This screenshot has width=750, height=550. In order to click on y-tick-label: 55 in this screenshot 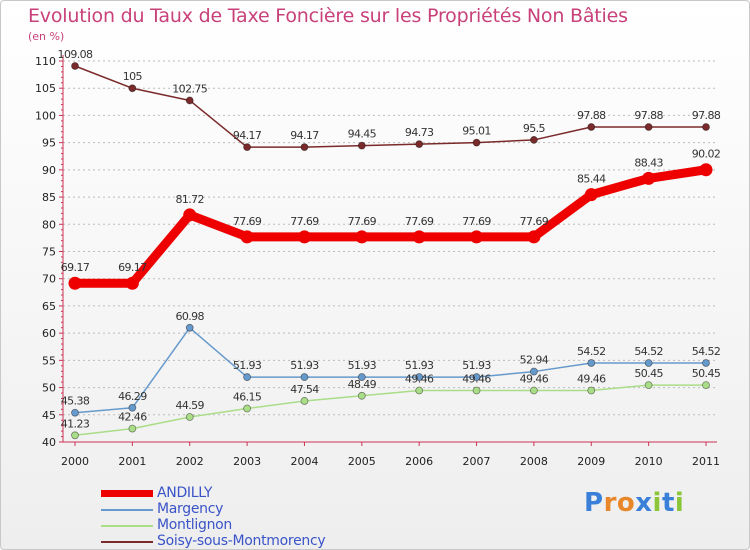, I will do `click(49, 360)`.